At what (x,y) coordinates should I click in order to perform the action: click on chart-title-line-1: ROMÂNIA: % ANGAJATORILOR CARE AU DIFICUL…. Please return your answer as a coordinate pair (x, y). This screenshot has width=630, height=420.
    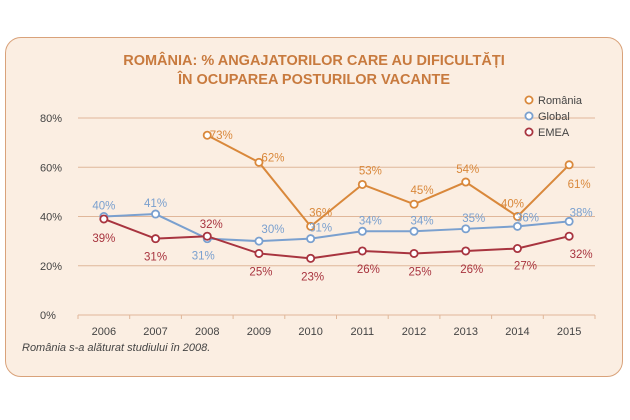
    Looking at the image, I should click on (314, 61).